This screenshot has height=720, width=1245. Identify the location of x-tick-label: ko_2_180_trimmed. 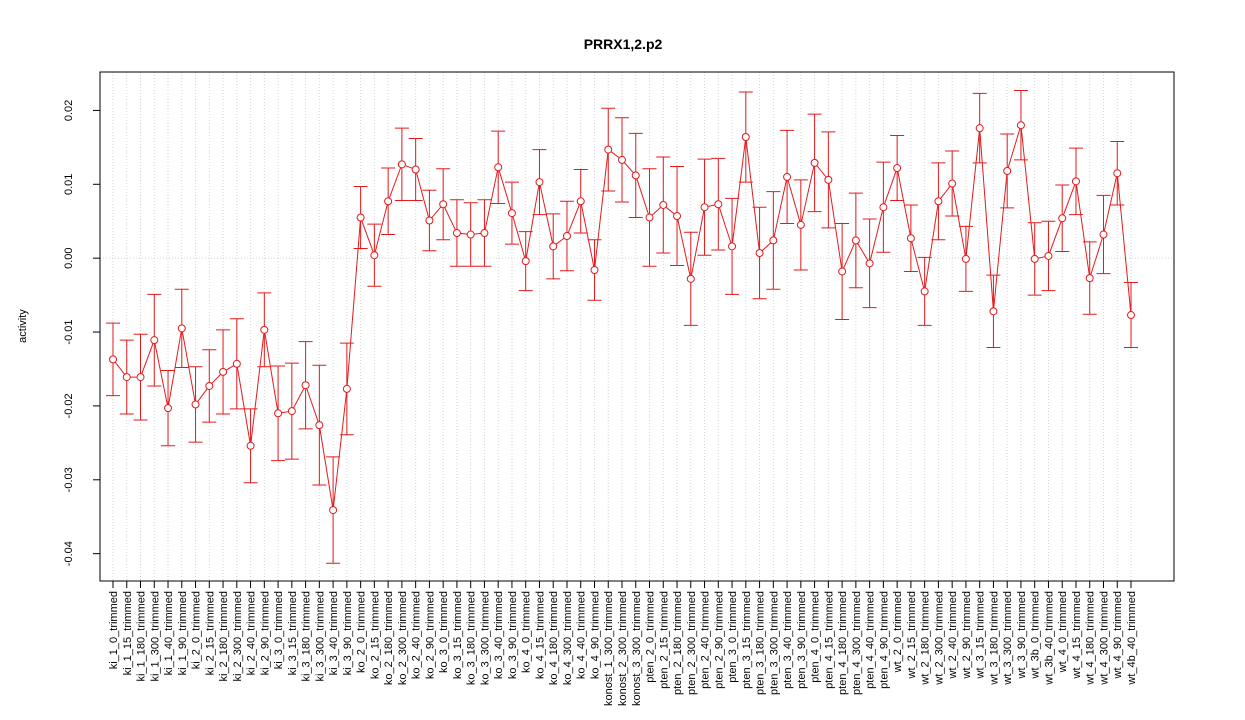
(389, 638).